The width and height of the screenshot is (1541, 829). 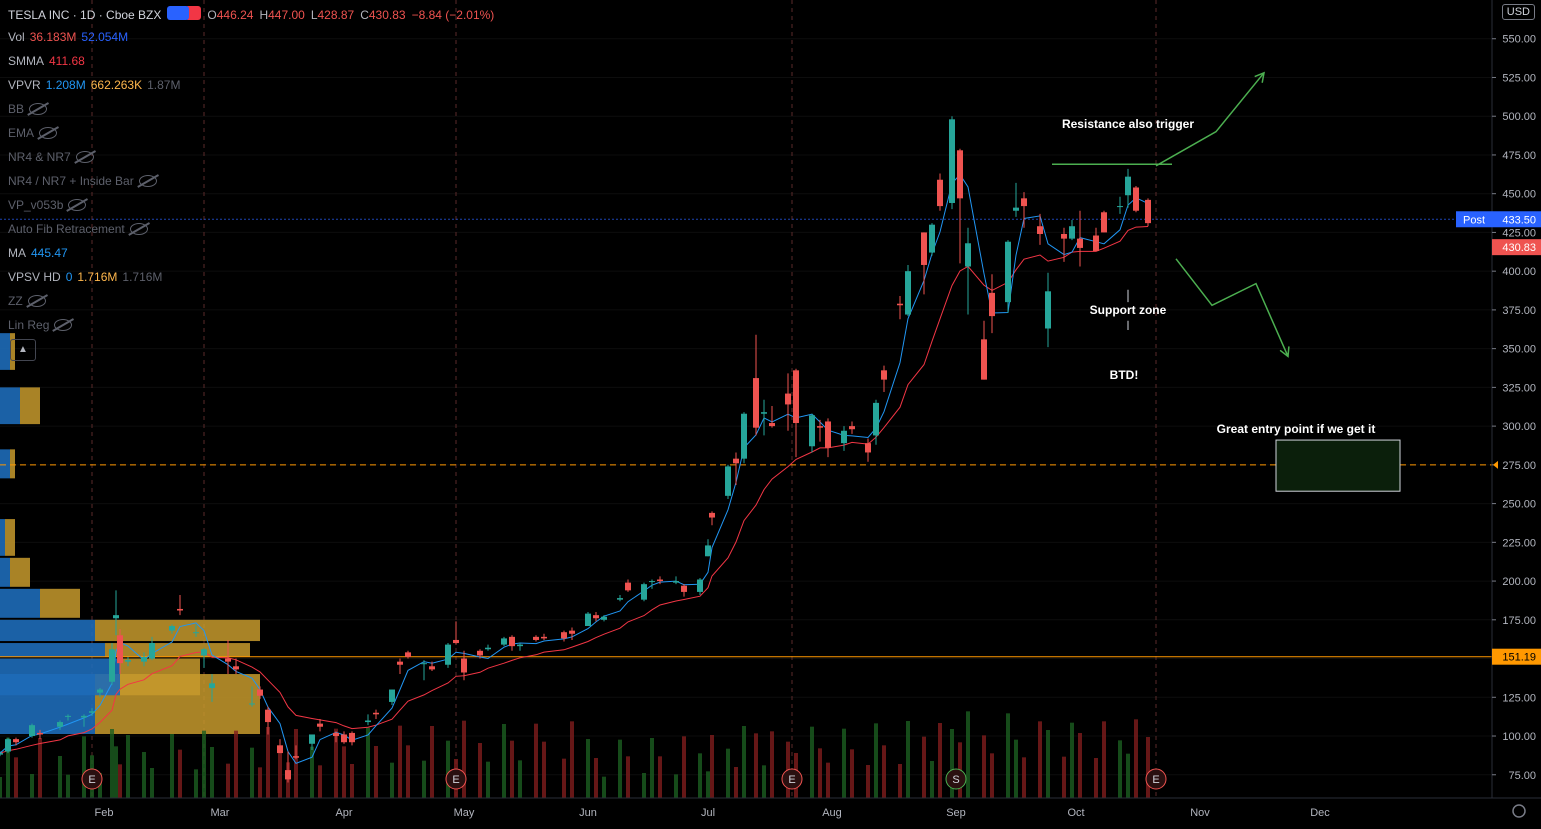 I want to click on legend-item-vol: Vol 36.183M 52.054M, so click(x=94, y=37).